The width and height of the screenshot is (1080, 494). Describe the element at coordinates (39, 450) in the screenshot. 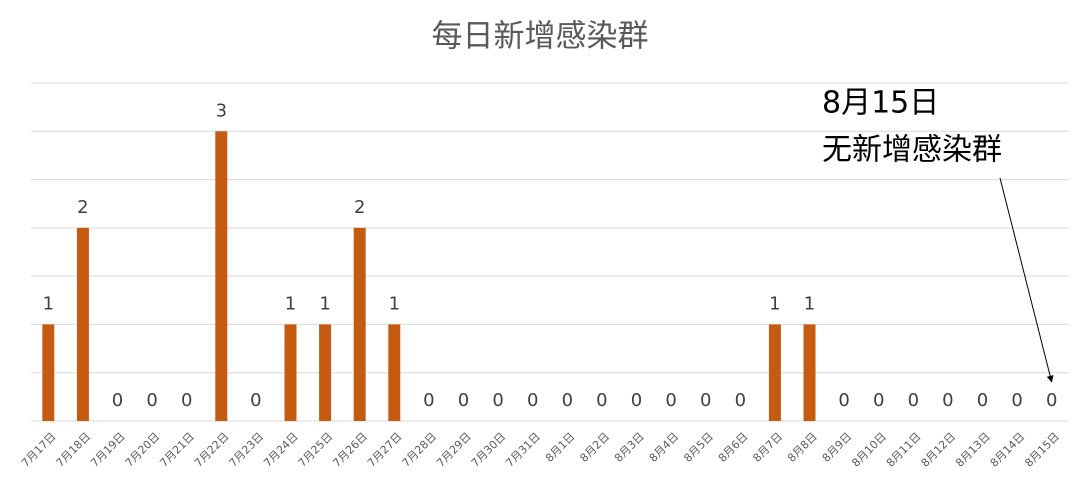

I see `x-tick-label: 7月17日` at that location.